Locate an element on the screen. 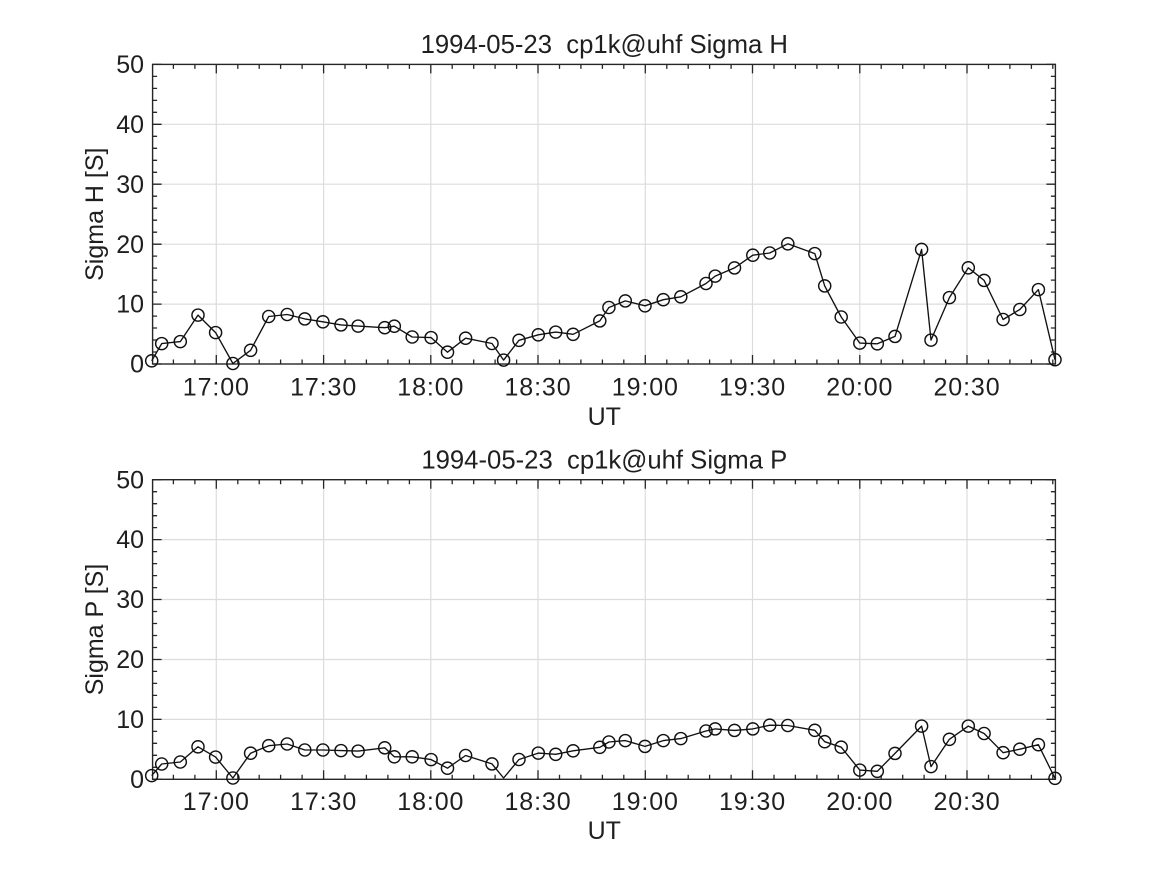 Image resolution: width=1167 pixels, height=875 pixels. svg-text: Sigma H [S] is located at coordinates (95, 214).